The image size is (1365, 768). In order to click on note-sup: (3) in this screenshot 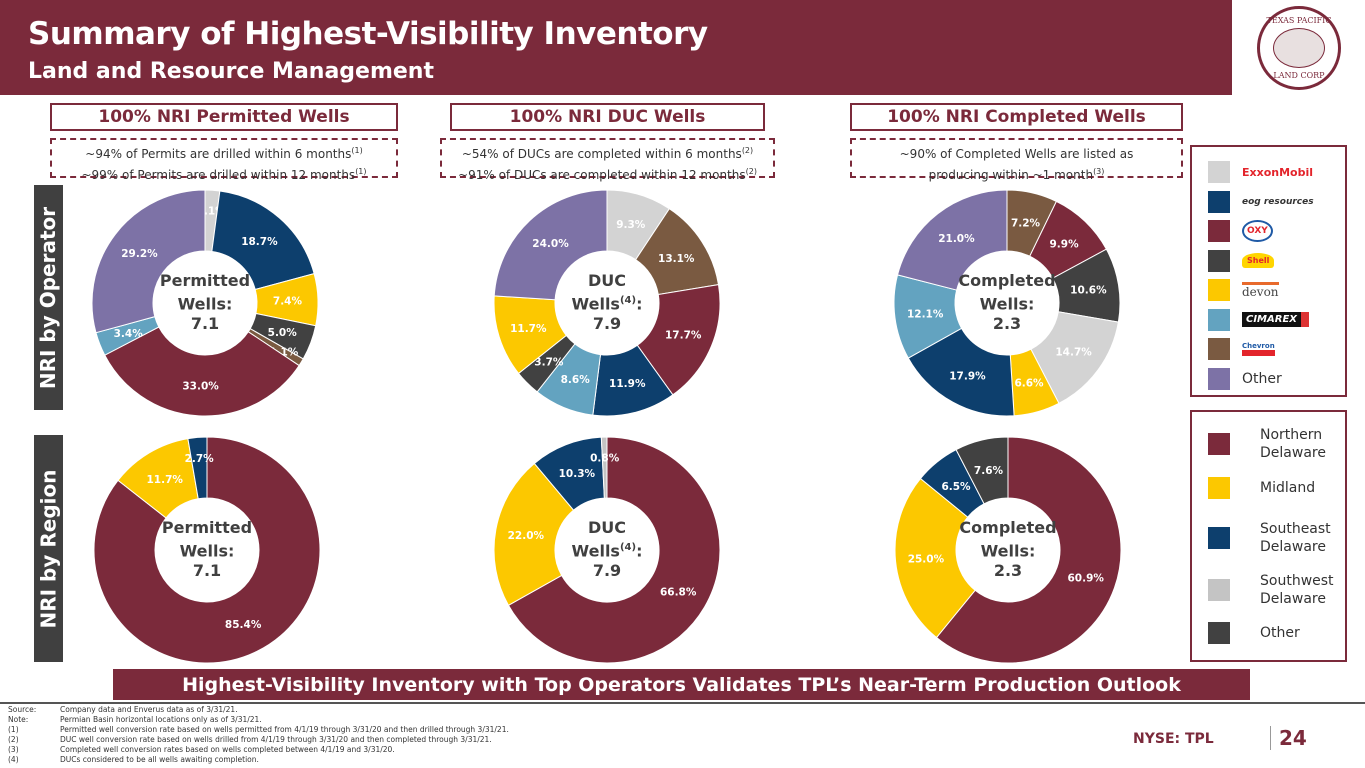, I will do `click(1099, 171)`.